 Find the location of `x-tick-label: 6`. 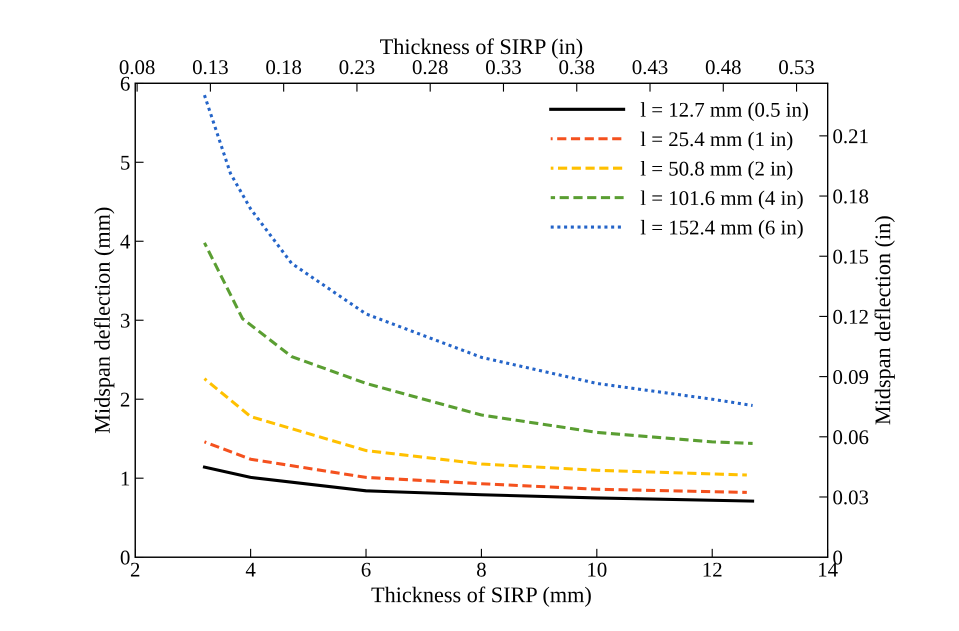

x-tick-label: 6 is located at coordinates (366, 569).